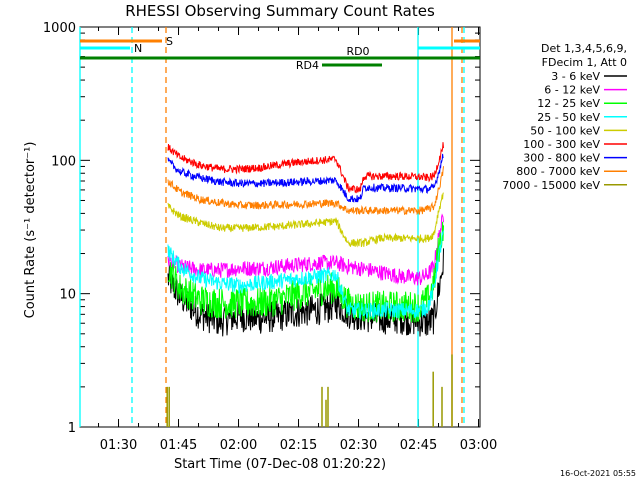 This screenshot has width=640, height=480. I want to click on legend-label: 100 - 300 keV, so click(561, 144).